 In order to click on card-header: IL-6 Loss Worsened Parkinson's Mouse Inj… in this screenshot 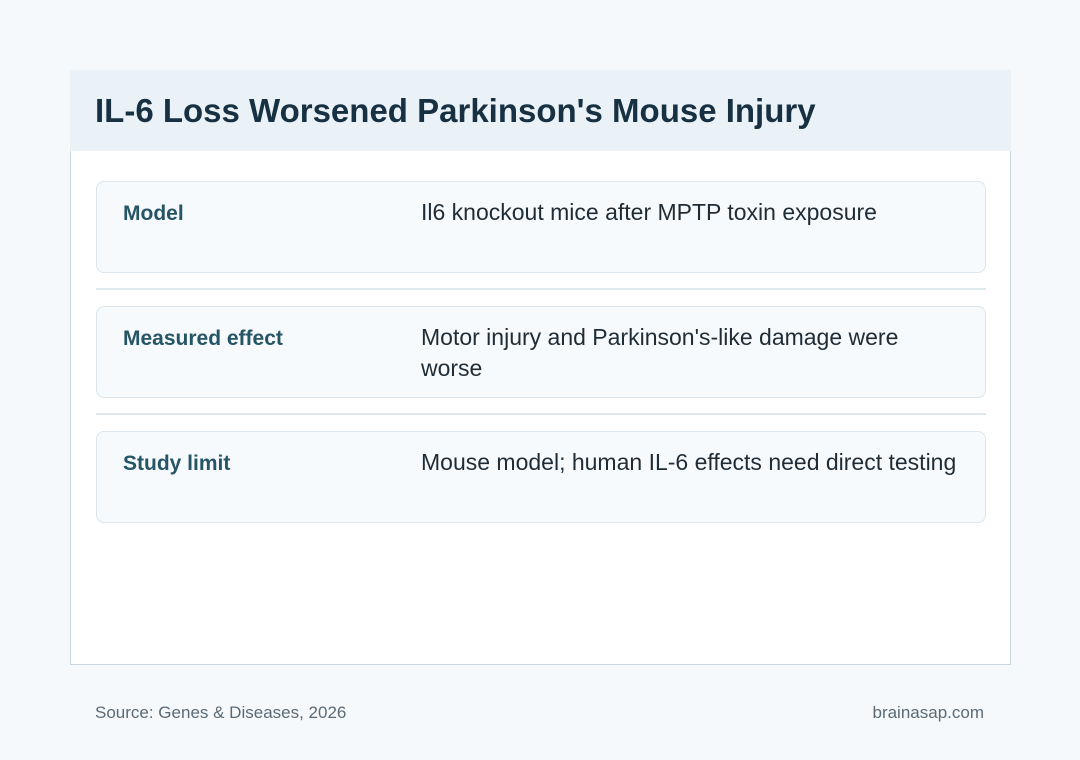, I will do `click(540, 110)`.